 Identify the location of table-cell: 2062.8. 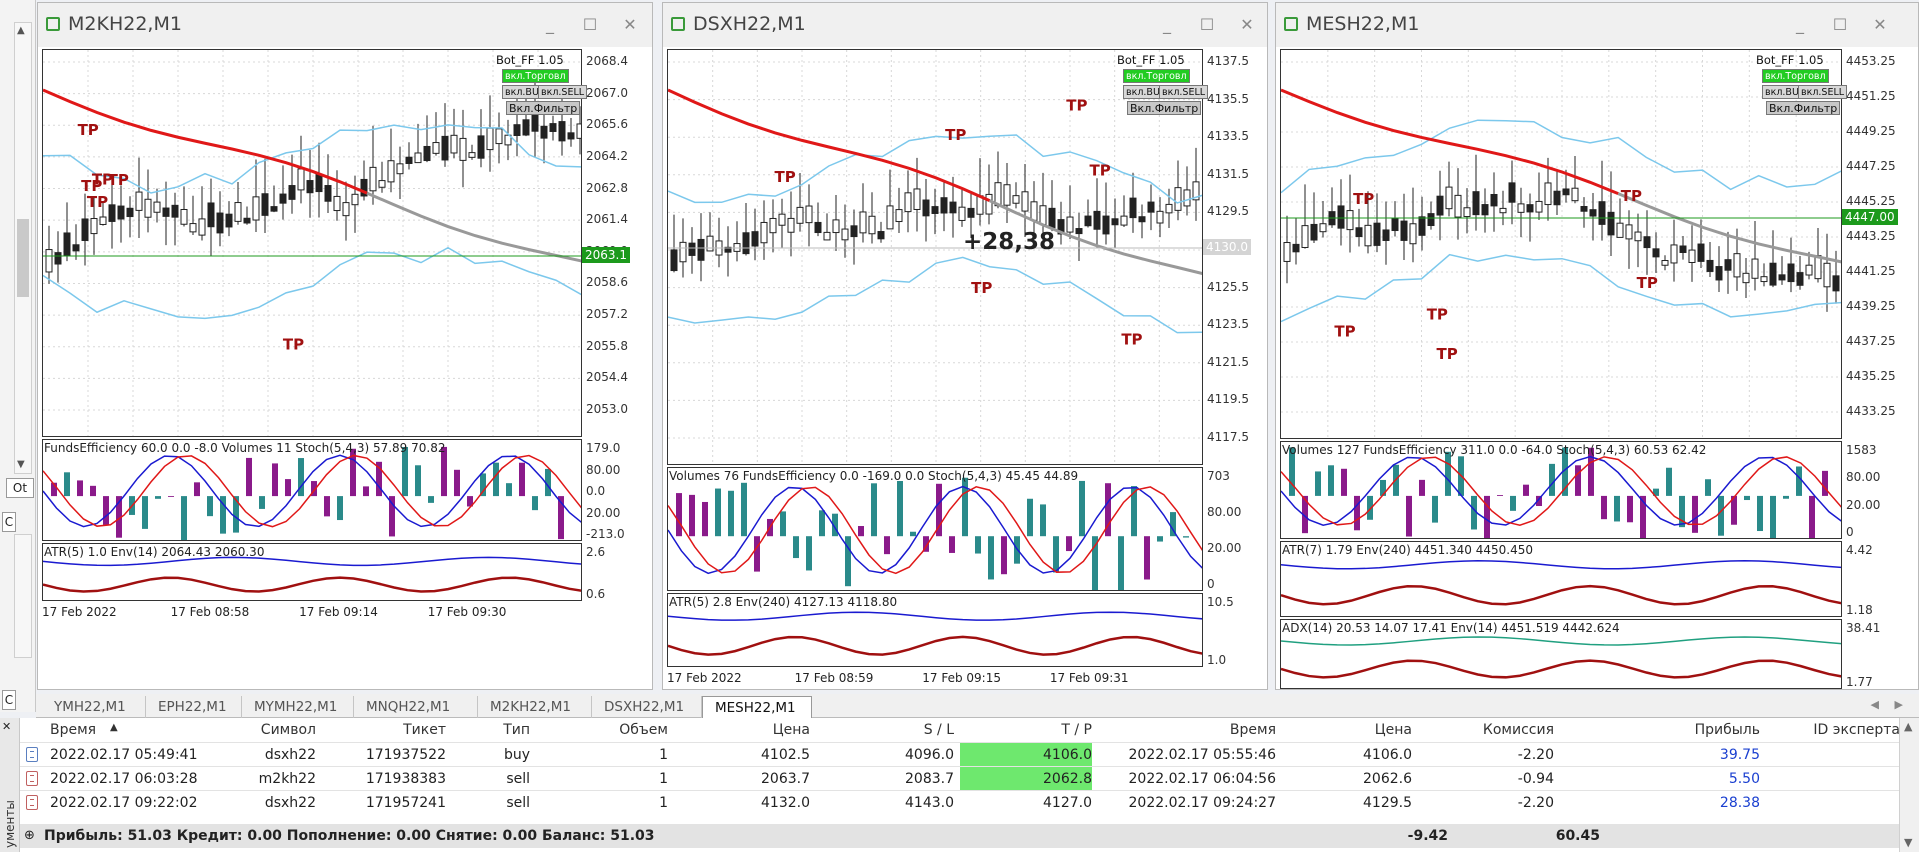
(1067, 779).